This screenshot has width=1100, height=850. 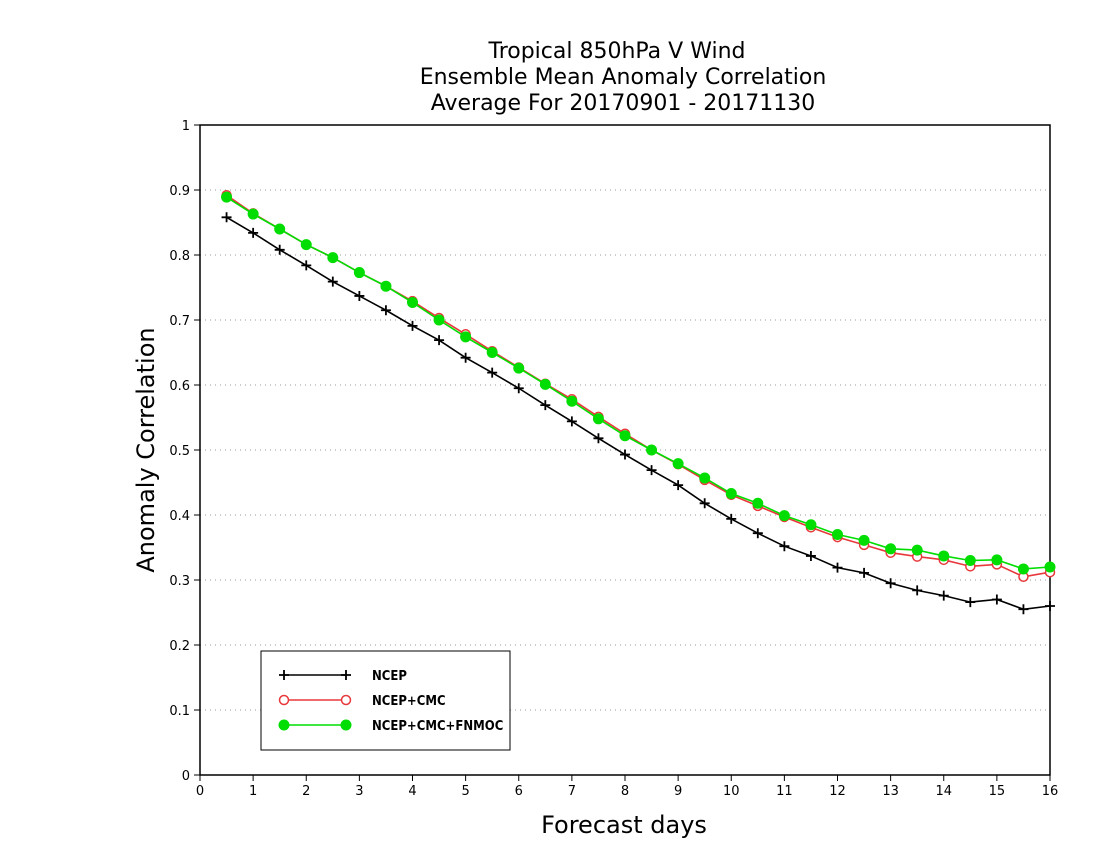 I want to click on y-tick-label: 0, so click(x=186, y=776).